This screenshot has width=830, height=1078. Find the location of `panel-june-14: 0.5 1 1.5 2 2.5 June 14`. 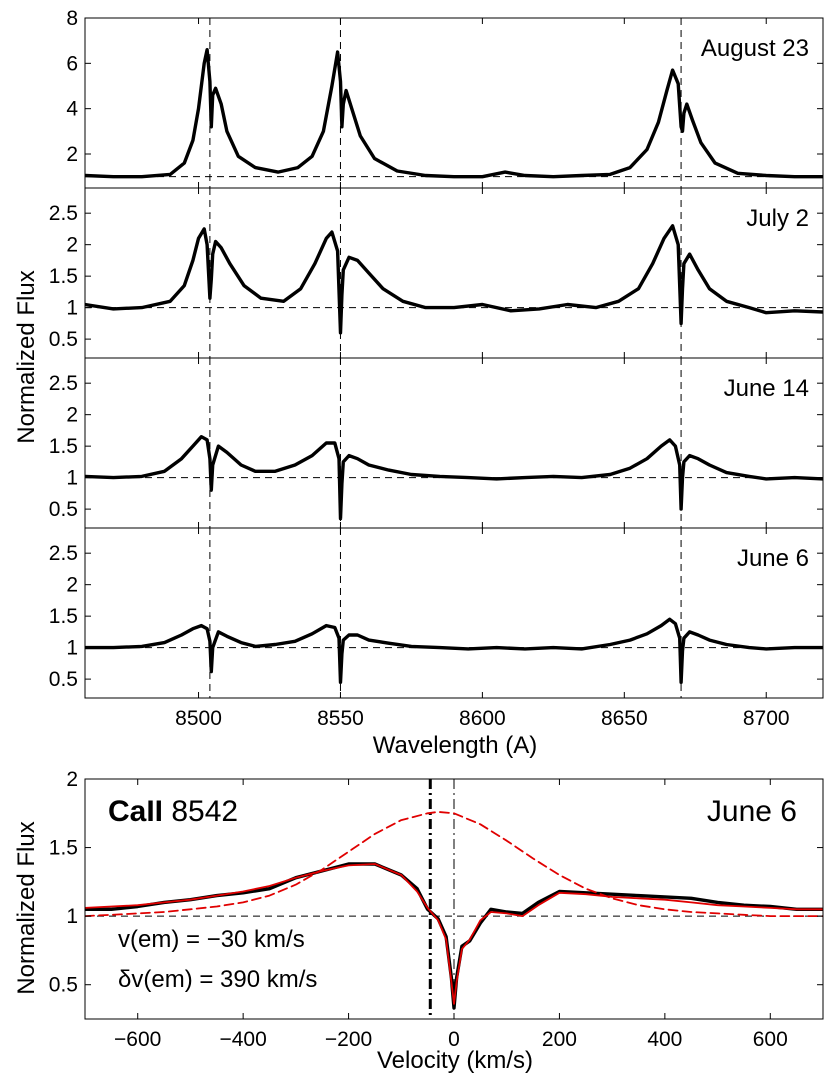

panel-june-14: 0.5 1 1.5 2 2.5 June 14 is located at coordinates (436, 443).